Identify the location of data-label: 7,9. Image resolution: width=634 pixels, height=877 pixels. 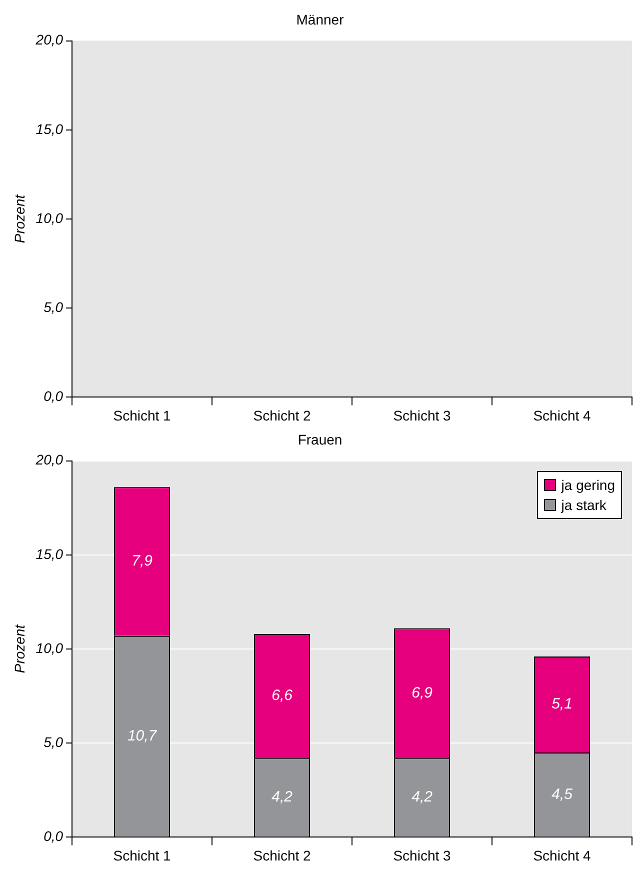
(143, 561).